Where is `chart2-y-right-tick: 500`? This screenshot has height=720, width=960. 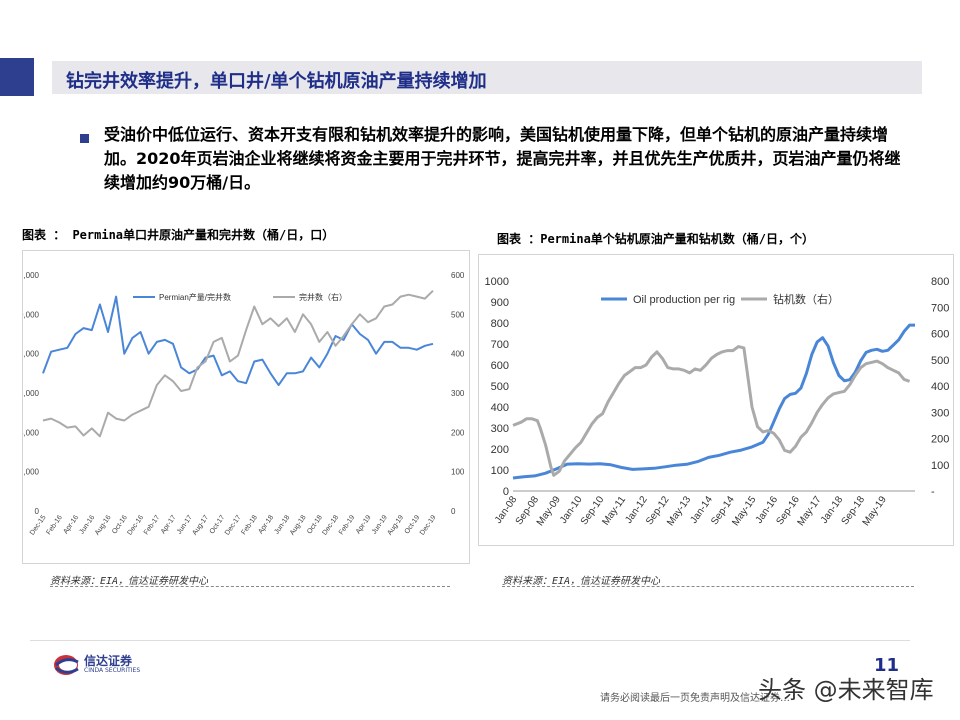
chart2-y-right-tick: 500 is located at coordinates (940, 361).